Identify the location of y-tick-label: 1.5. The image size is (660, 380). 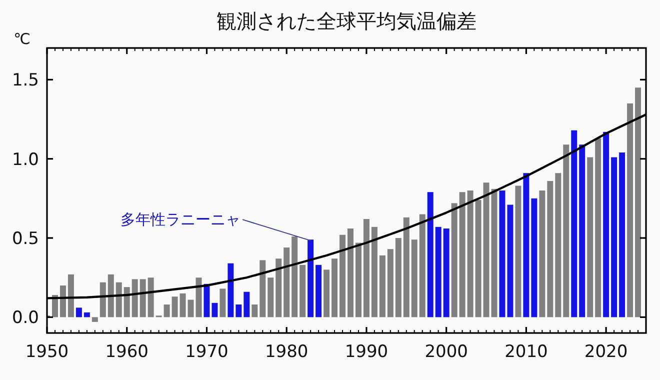
(25, 80).